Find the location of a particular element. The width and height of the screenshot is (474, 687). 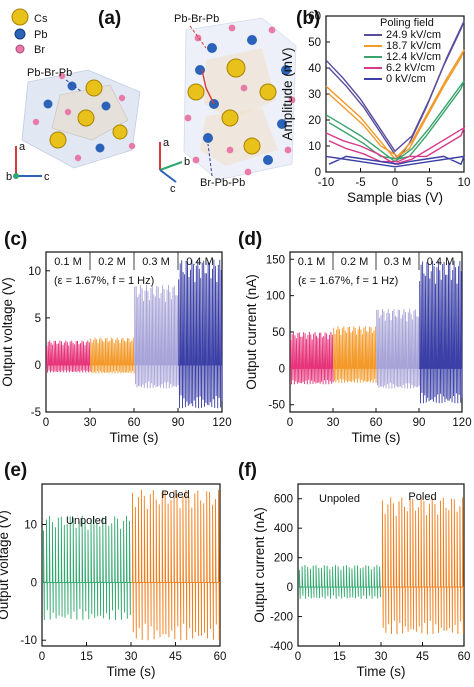

y-tick-label: -400 is located at coordinates (281, 647).